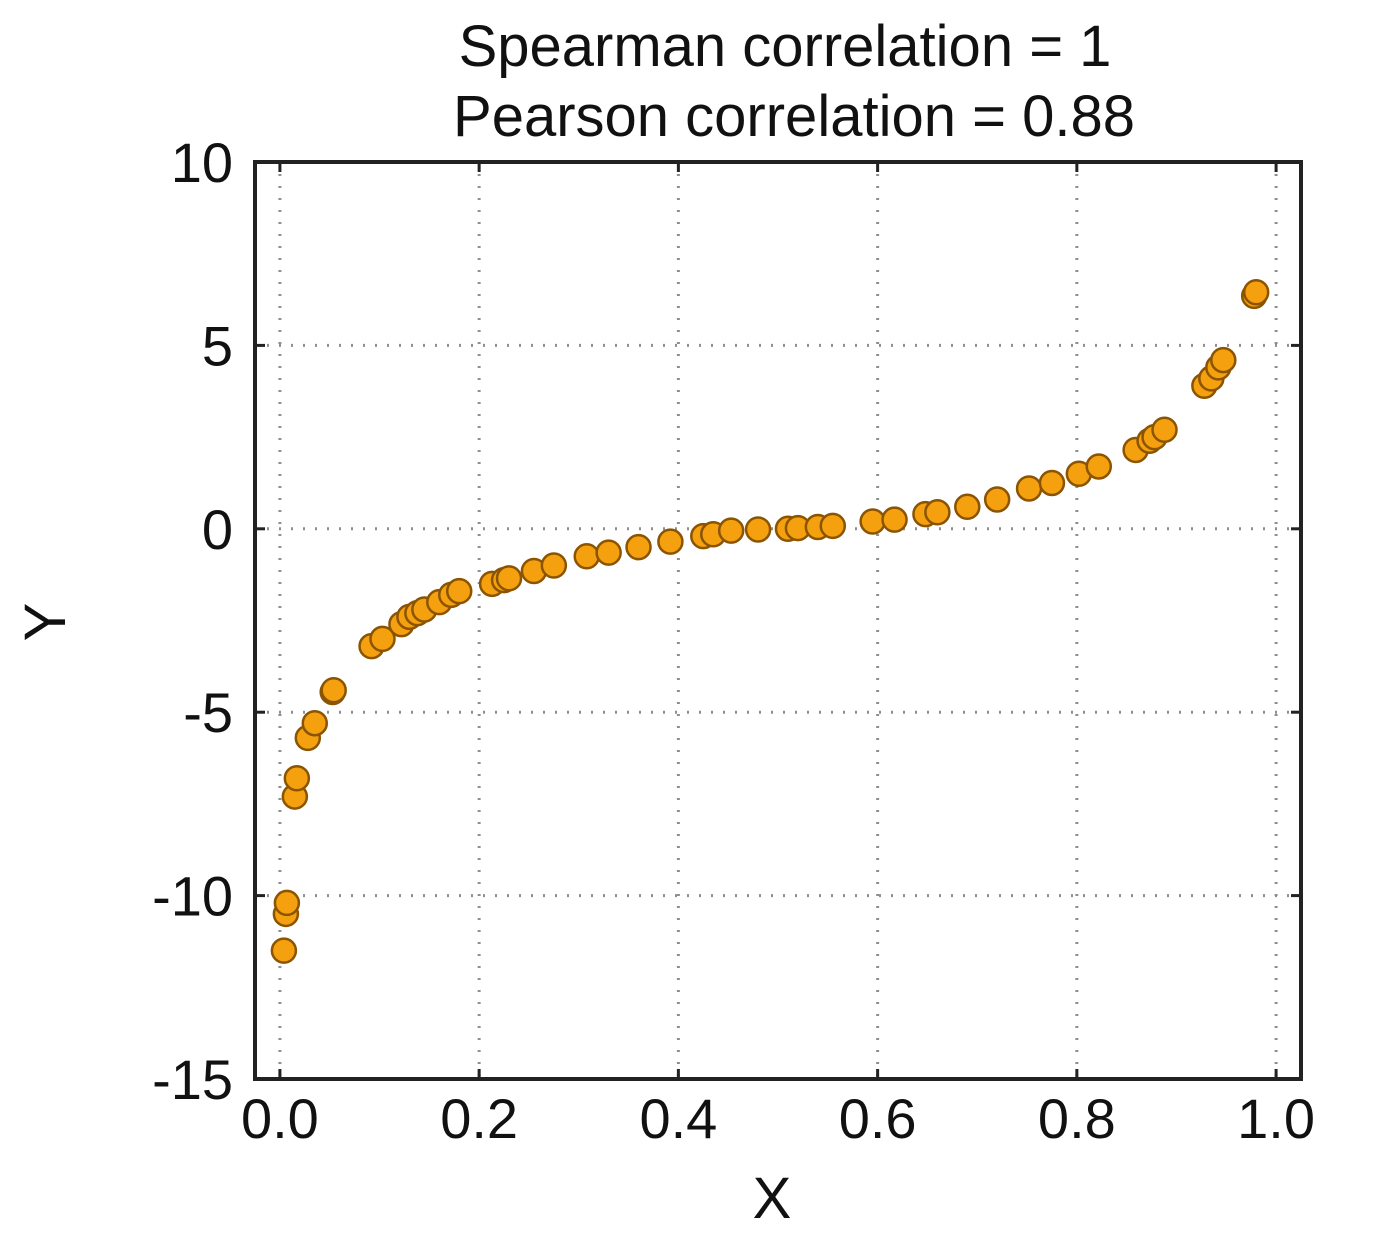 The image size is (1378, 1243). Describe the element at coordinates (785, 46) in the screenshot. I see `chart-title-line-1: Spearman correlation = 1` at that location.